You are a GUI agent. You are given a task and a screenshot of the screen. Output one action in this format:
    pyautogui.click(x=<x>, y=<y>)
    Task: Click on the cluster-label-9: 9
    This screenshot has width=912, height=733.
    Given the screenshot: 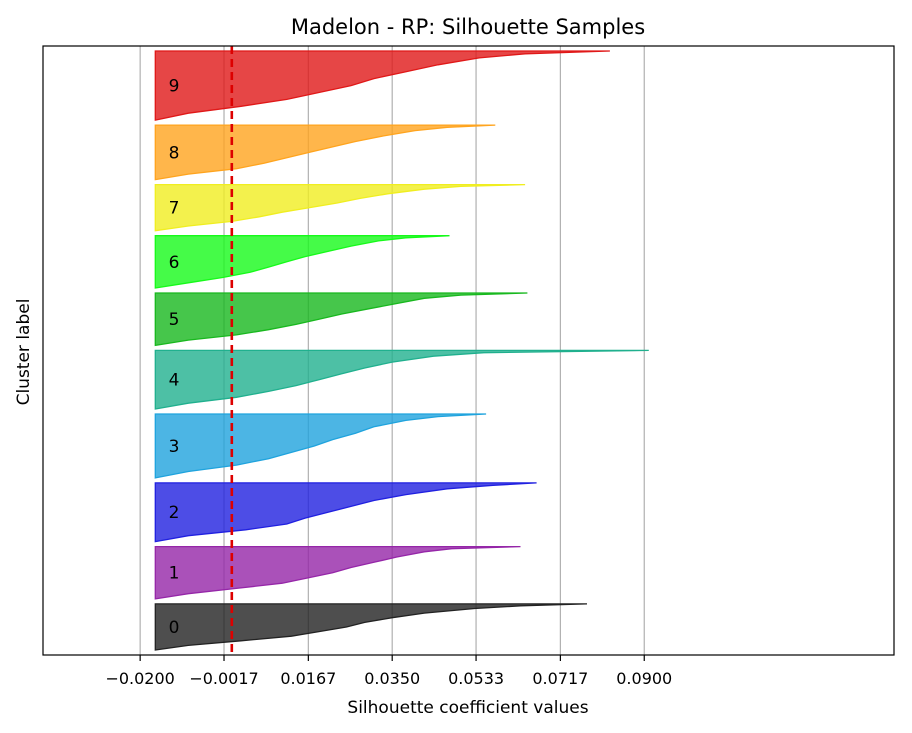 What is the action you would take?
    pyautogui.click(x=174, y=87)
    